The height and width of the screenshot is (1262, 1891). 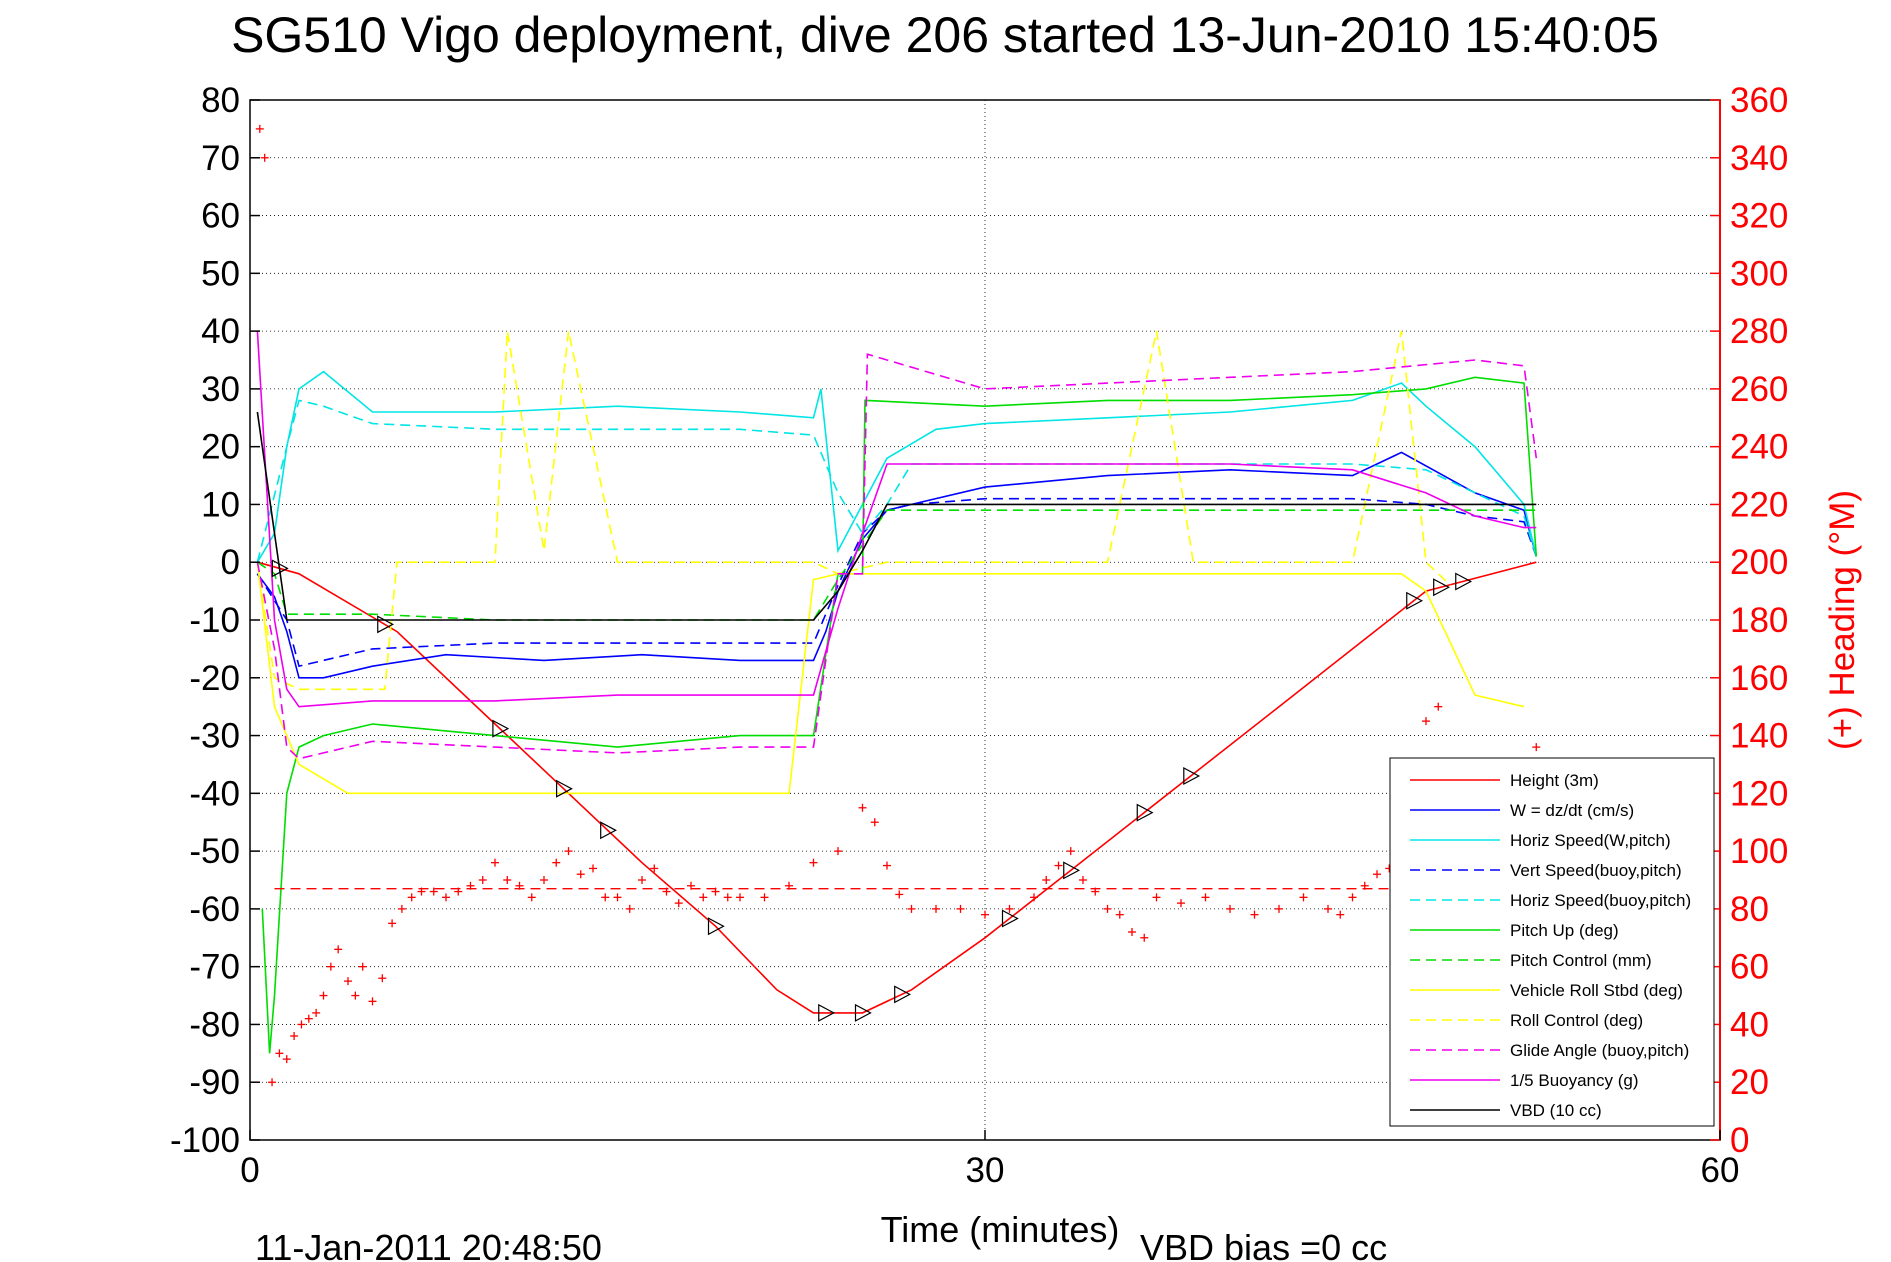 What do you see at coordinates (220, 447) in the screenshot?
I see `y-tick-label: 20` at bounding box center [220, 447].